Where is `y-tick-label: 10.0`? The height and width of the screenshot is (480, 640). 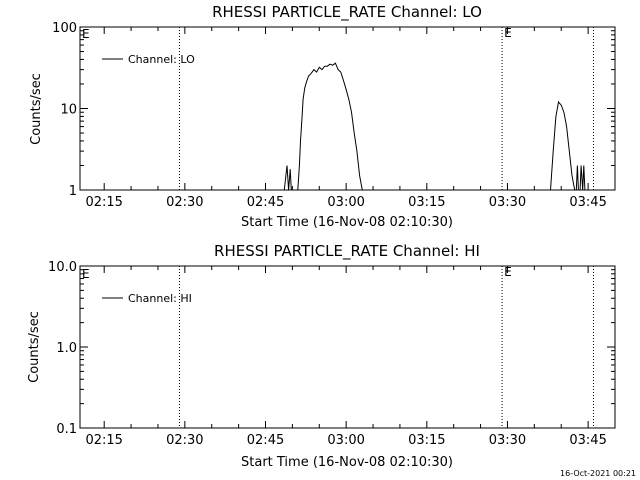 y-tick-label: 10.0 is located at coordinates (62, 267).